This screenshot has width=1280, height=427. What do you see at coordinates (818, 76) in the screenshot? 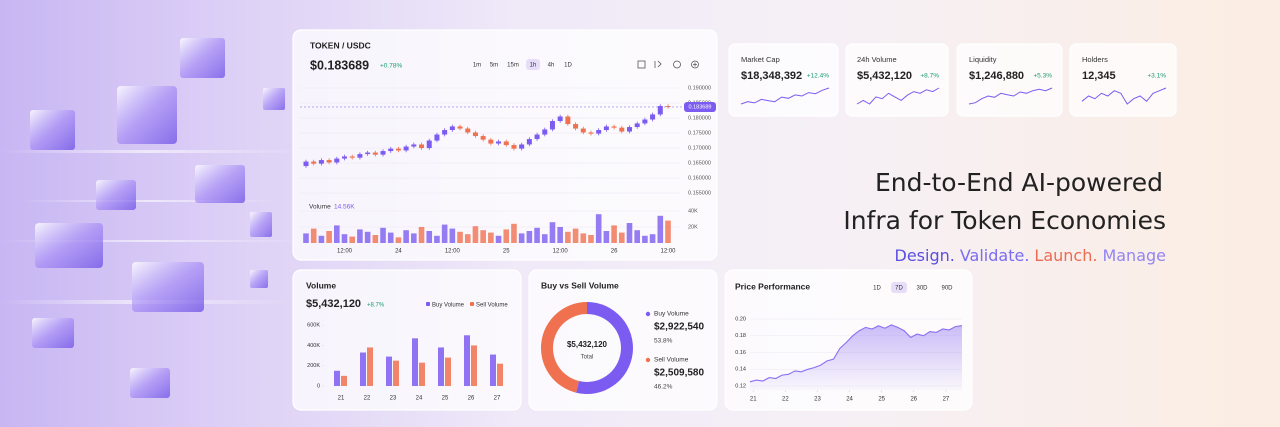
I see `stat-change: +12.4%` at bounding box center [818, 76].